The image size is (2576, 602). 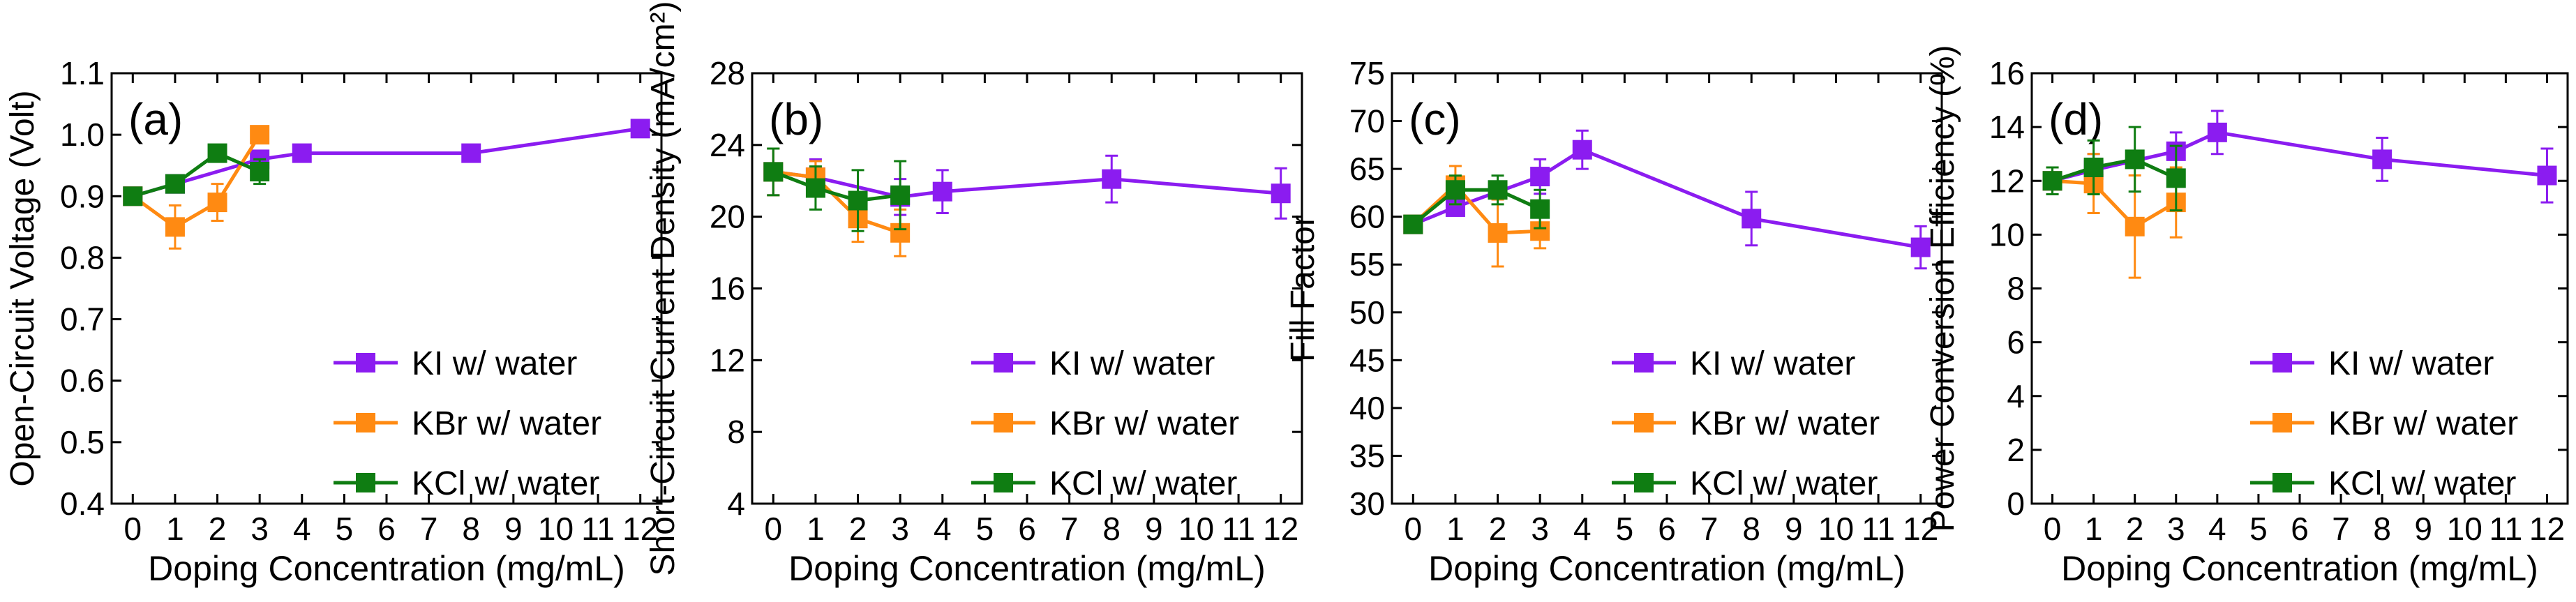 What do you see at coordinates (727, 73) in the screenshot?
I see `y-tick-label: 28` at bounding box center [727, 73].